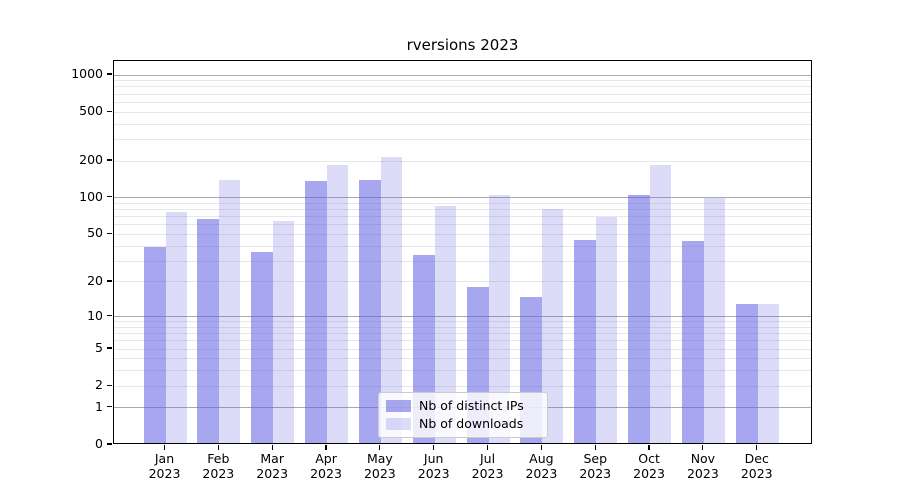 This screenshot has height=500, width=900. Describe the element at coordinates (154, 345) in the screenshot. I see `bar-distinct-ips-jan` at that location.